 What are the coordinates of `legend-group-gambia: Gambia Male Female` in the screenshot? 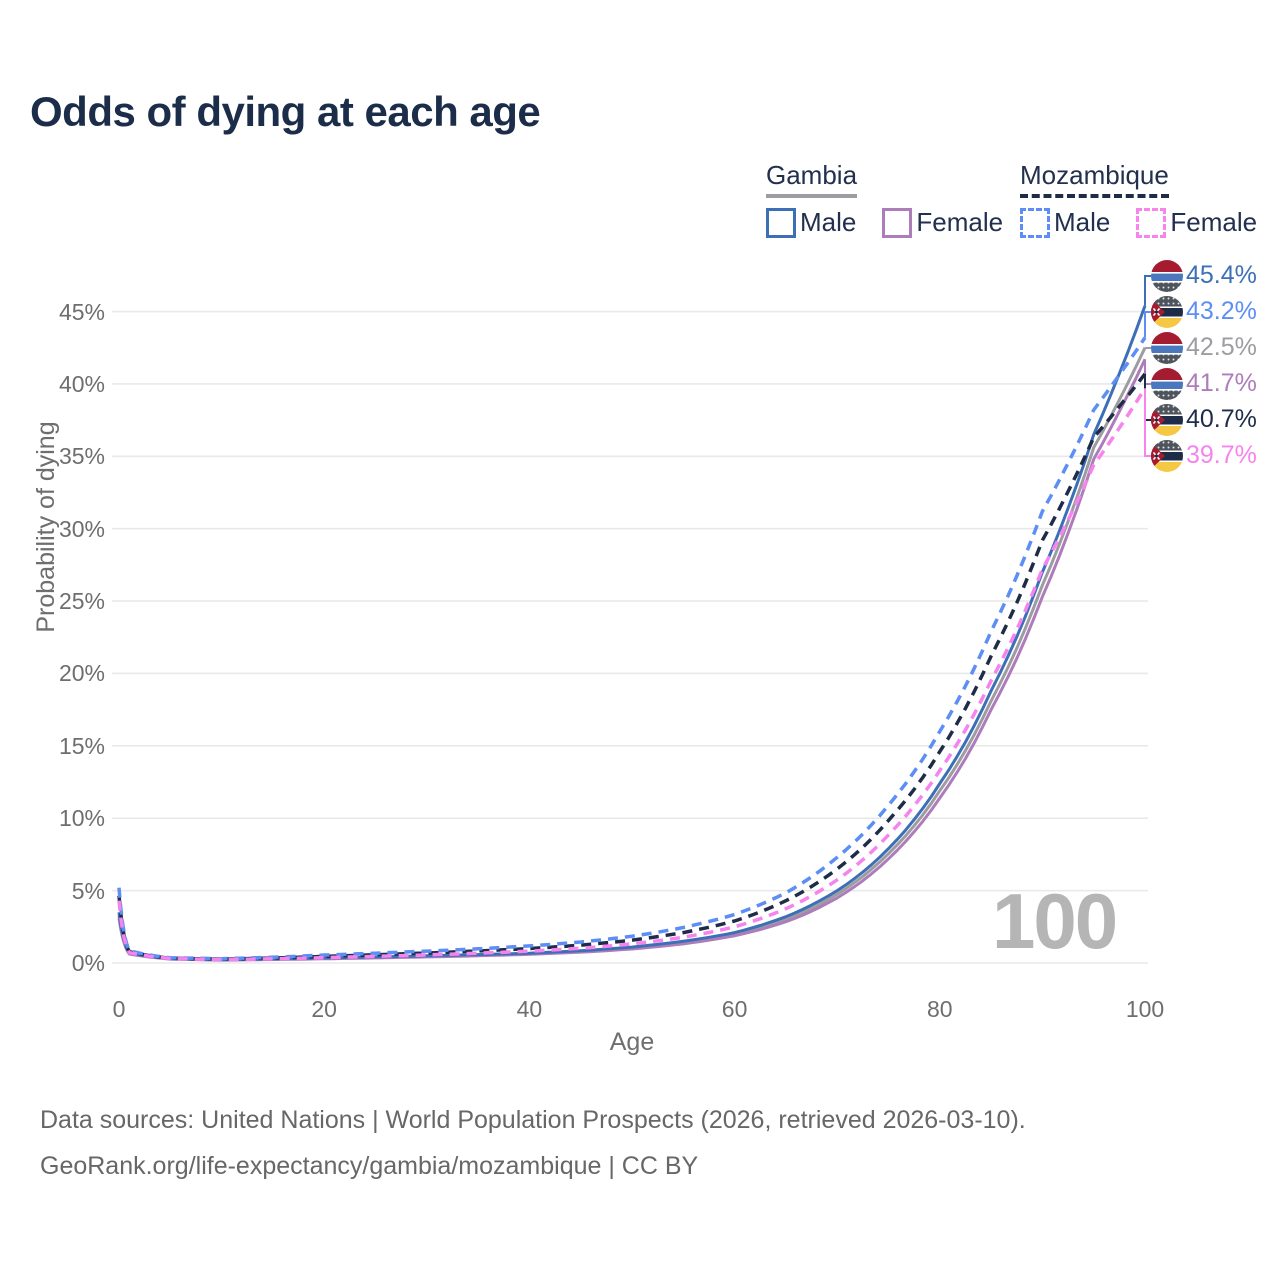 It's located at (884, 199).